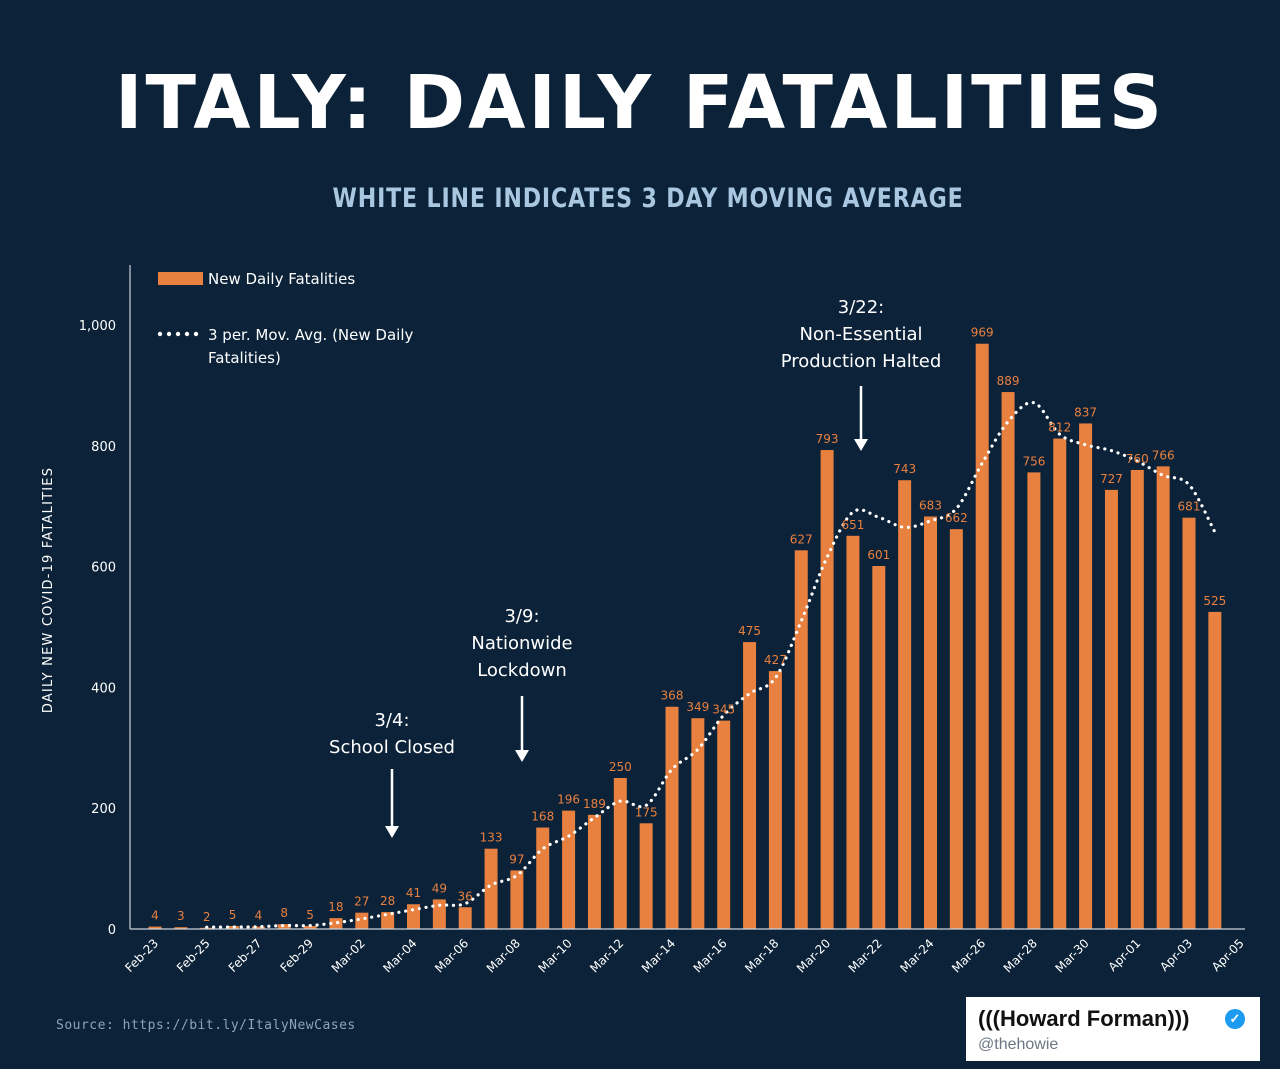  Describe the element at coordinates (193, 955) in the screenshot. I see `x-tick-label: Feb-25` at that location.